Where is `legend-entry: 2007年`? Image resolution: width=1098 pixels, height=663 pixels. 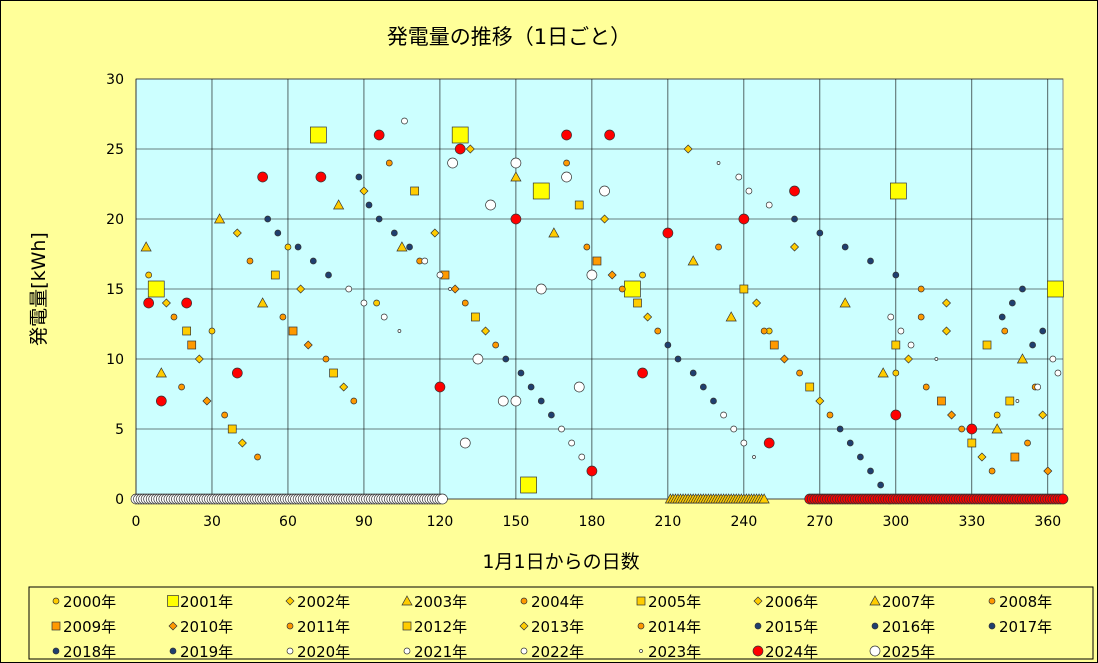 legend-entry: 2007年 is located at coordinates (908, 602).